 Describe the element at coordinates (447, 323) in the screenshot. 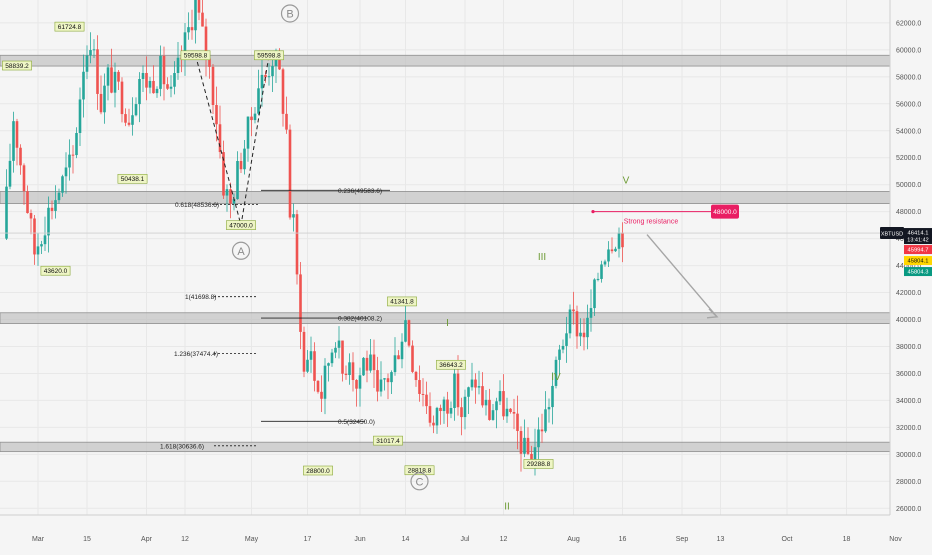

I see `wave-label: I` at that location.